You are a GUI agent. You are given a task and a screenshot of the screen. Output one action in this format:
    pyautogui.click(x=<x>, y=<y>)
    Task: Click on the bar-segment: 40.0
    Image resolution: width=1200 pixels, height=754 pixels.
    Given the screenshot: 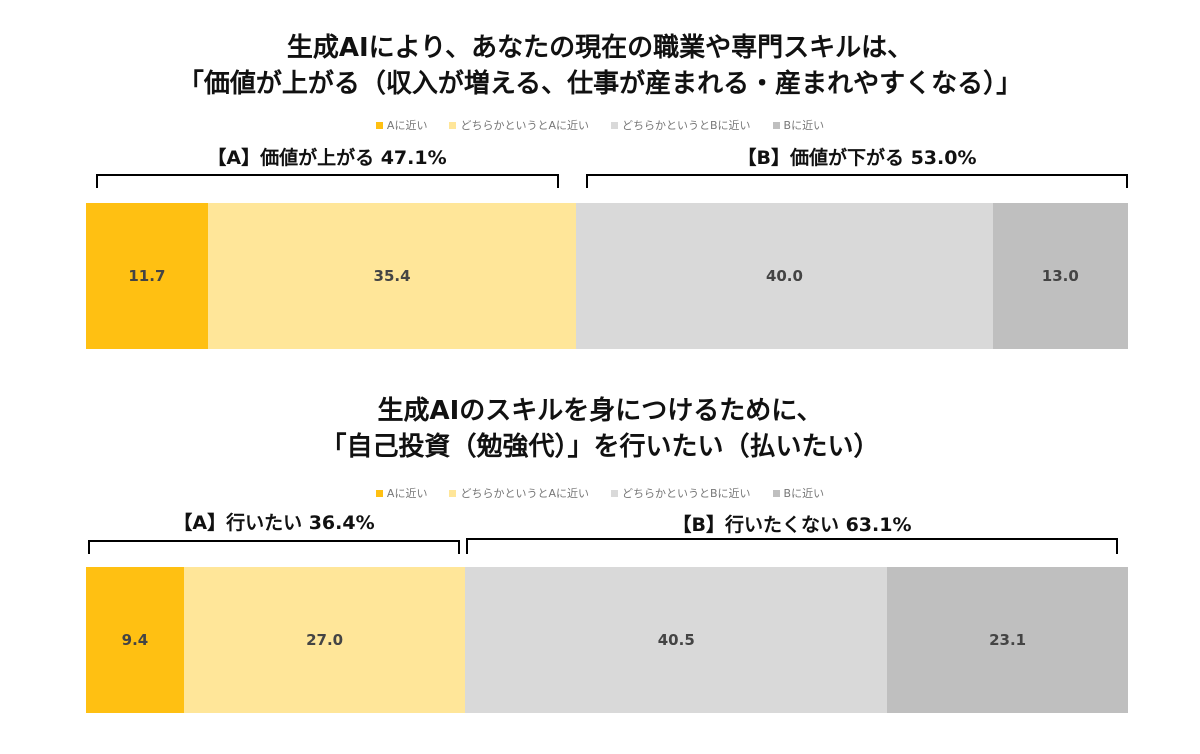 What is the action you would take?
    pyautogui.click(x=784, y=276)
    